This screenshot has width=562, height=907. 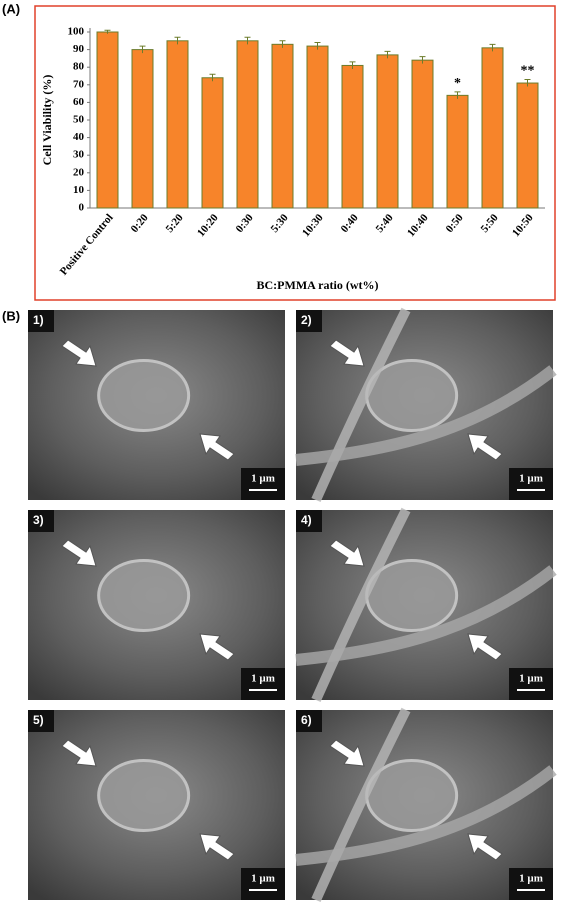 What do you see at coordinates (385, 223) in the screenshot?
I see `x-tick-label: 5:40` at bounding box center [385, 223].